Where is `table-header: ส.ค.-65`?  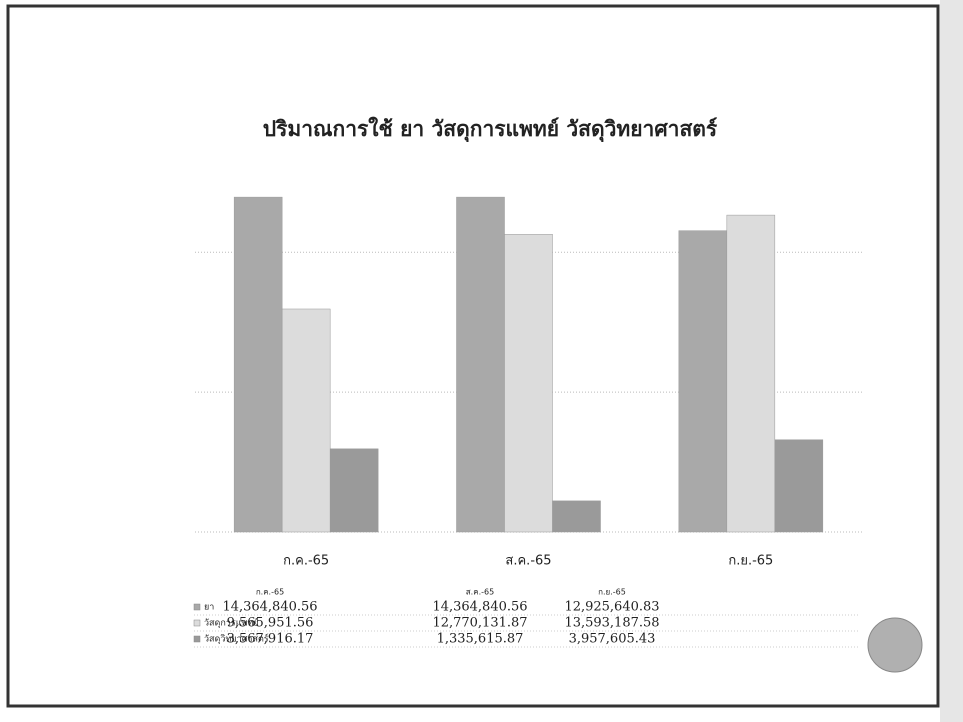
table-header: ส.ค.-65 is located at coordinates (480, 592).